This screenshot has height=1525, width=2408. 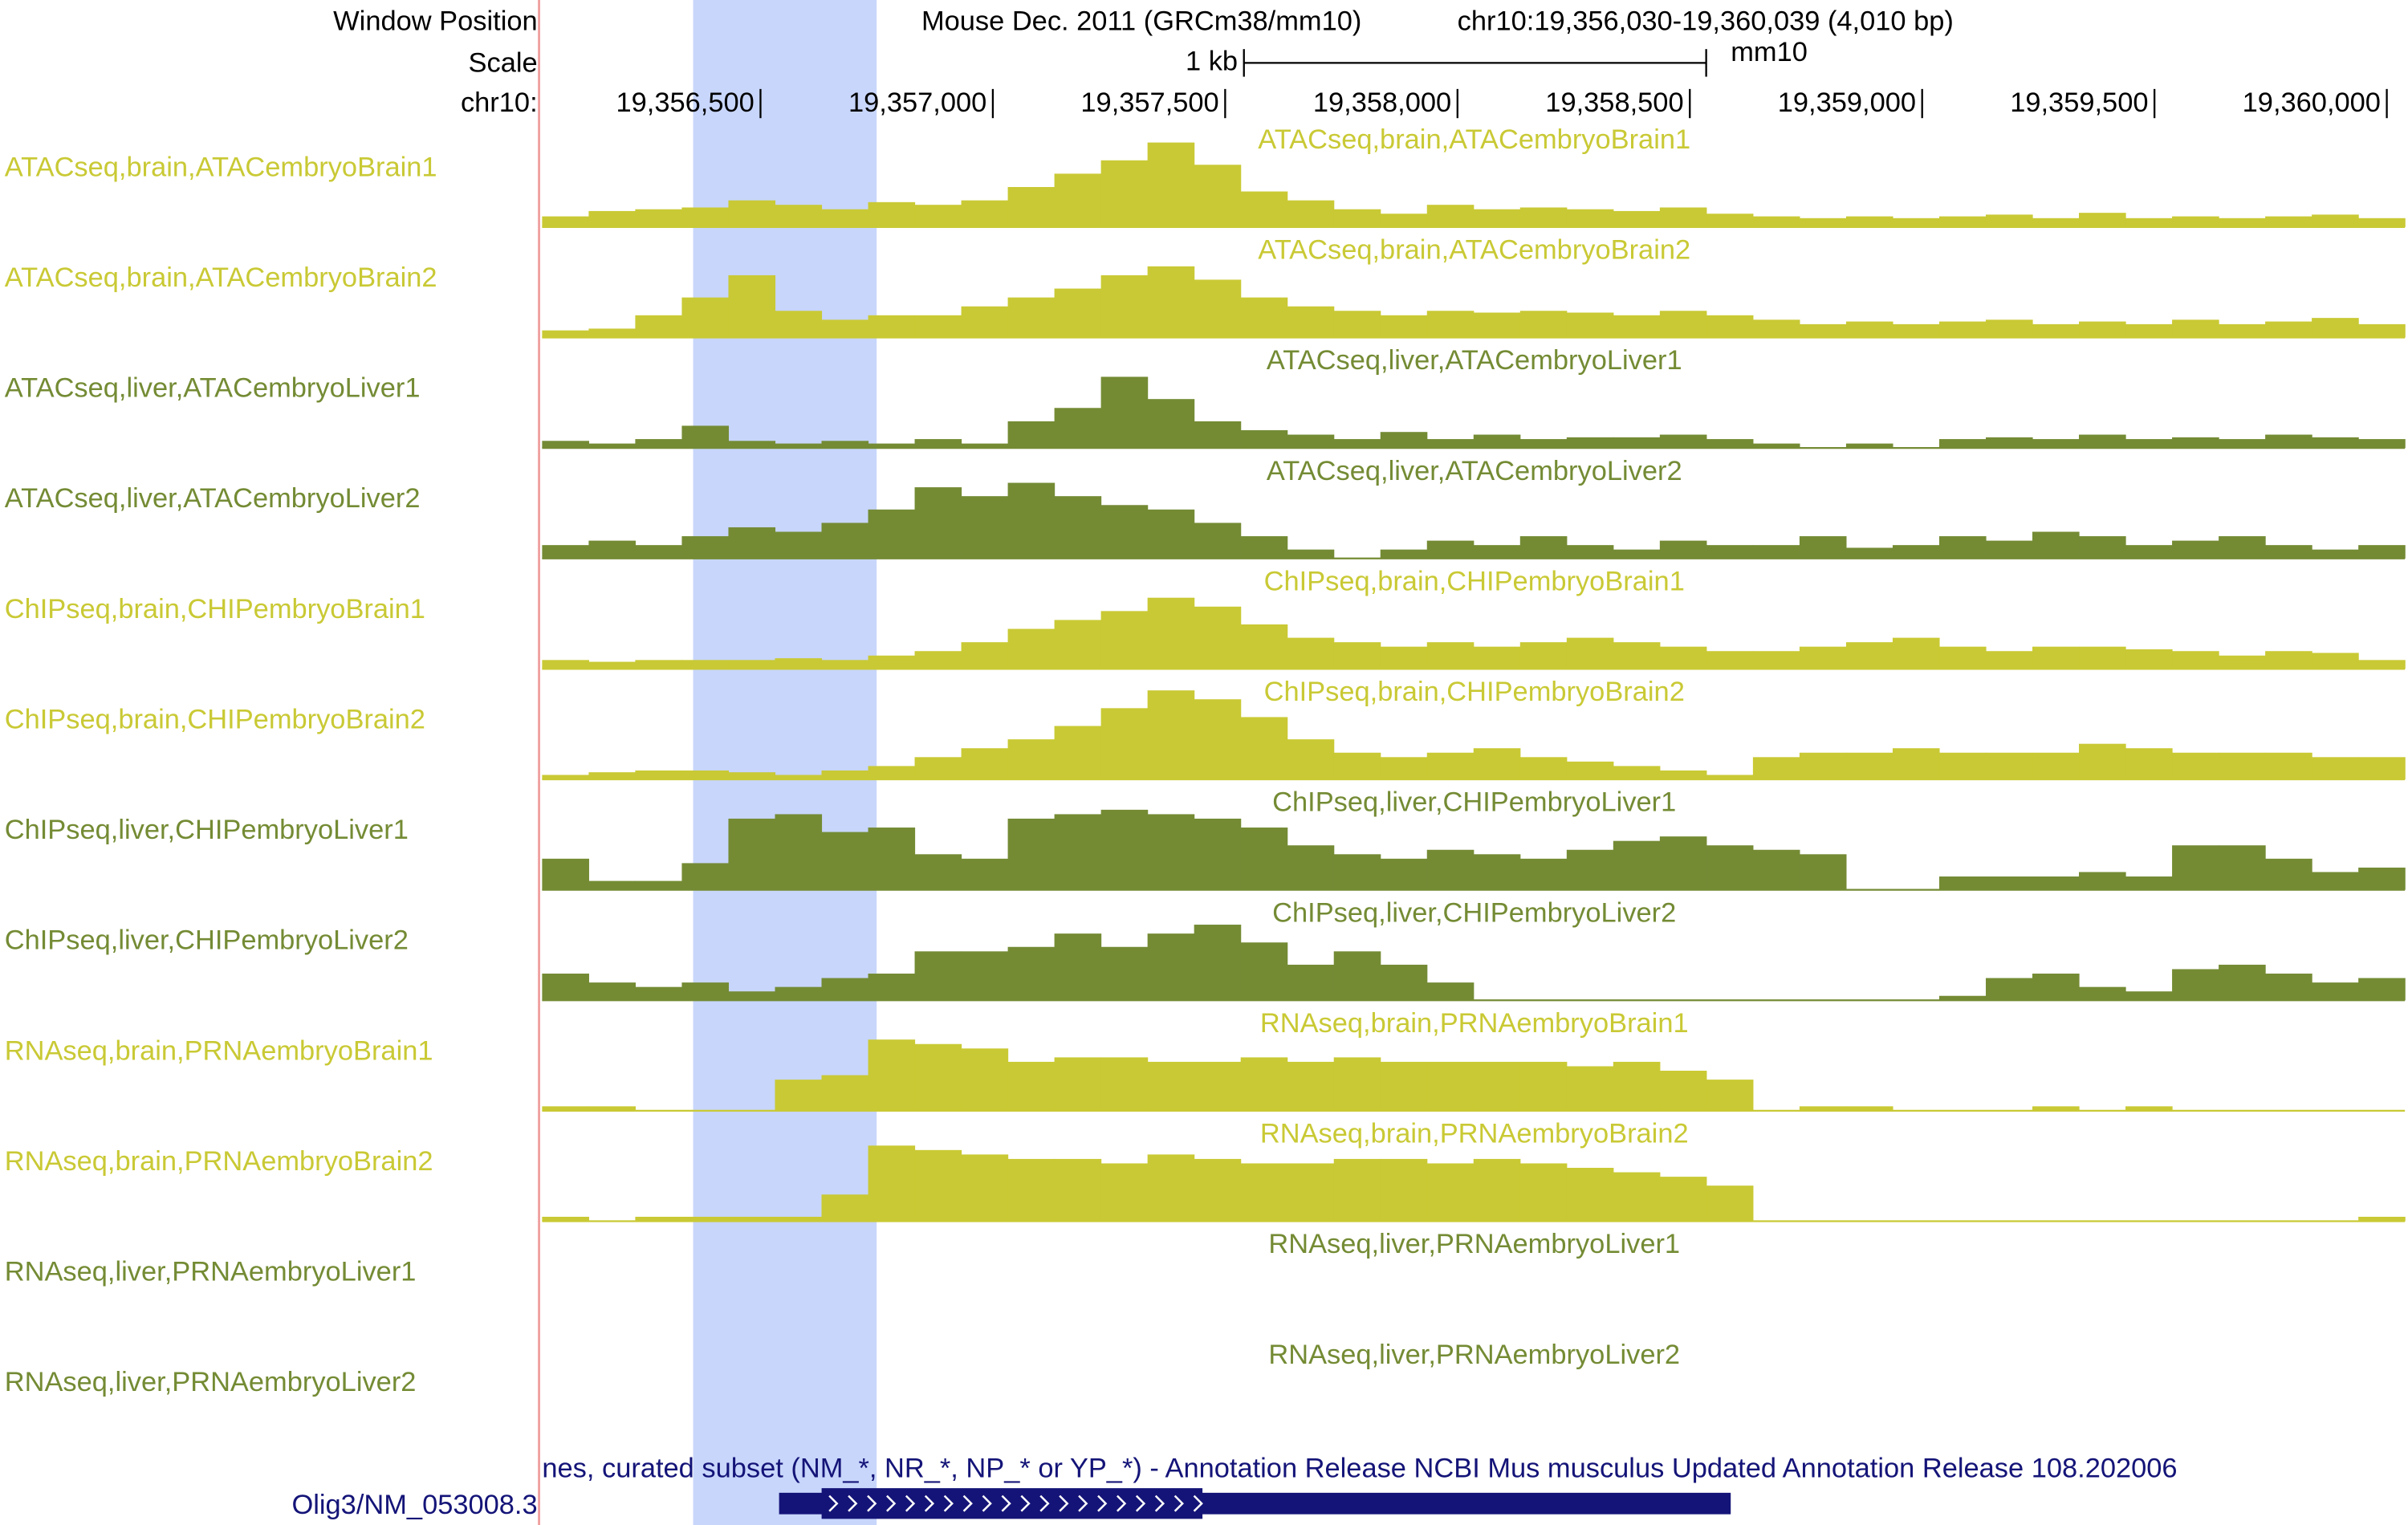 I want to click on ruler-tick-label: 19,359,500, so click(x=2079, y=103).